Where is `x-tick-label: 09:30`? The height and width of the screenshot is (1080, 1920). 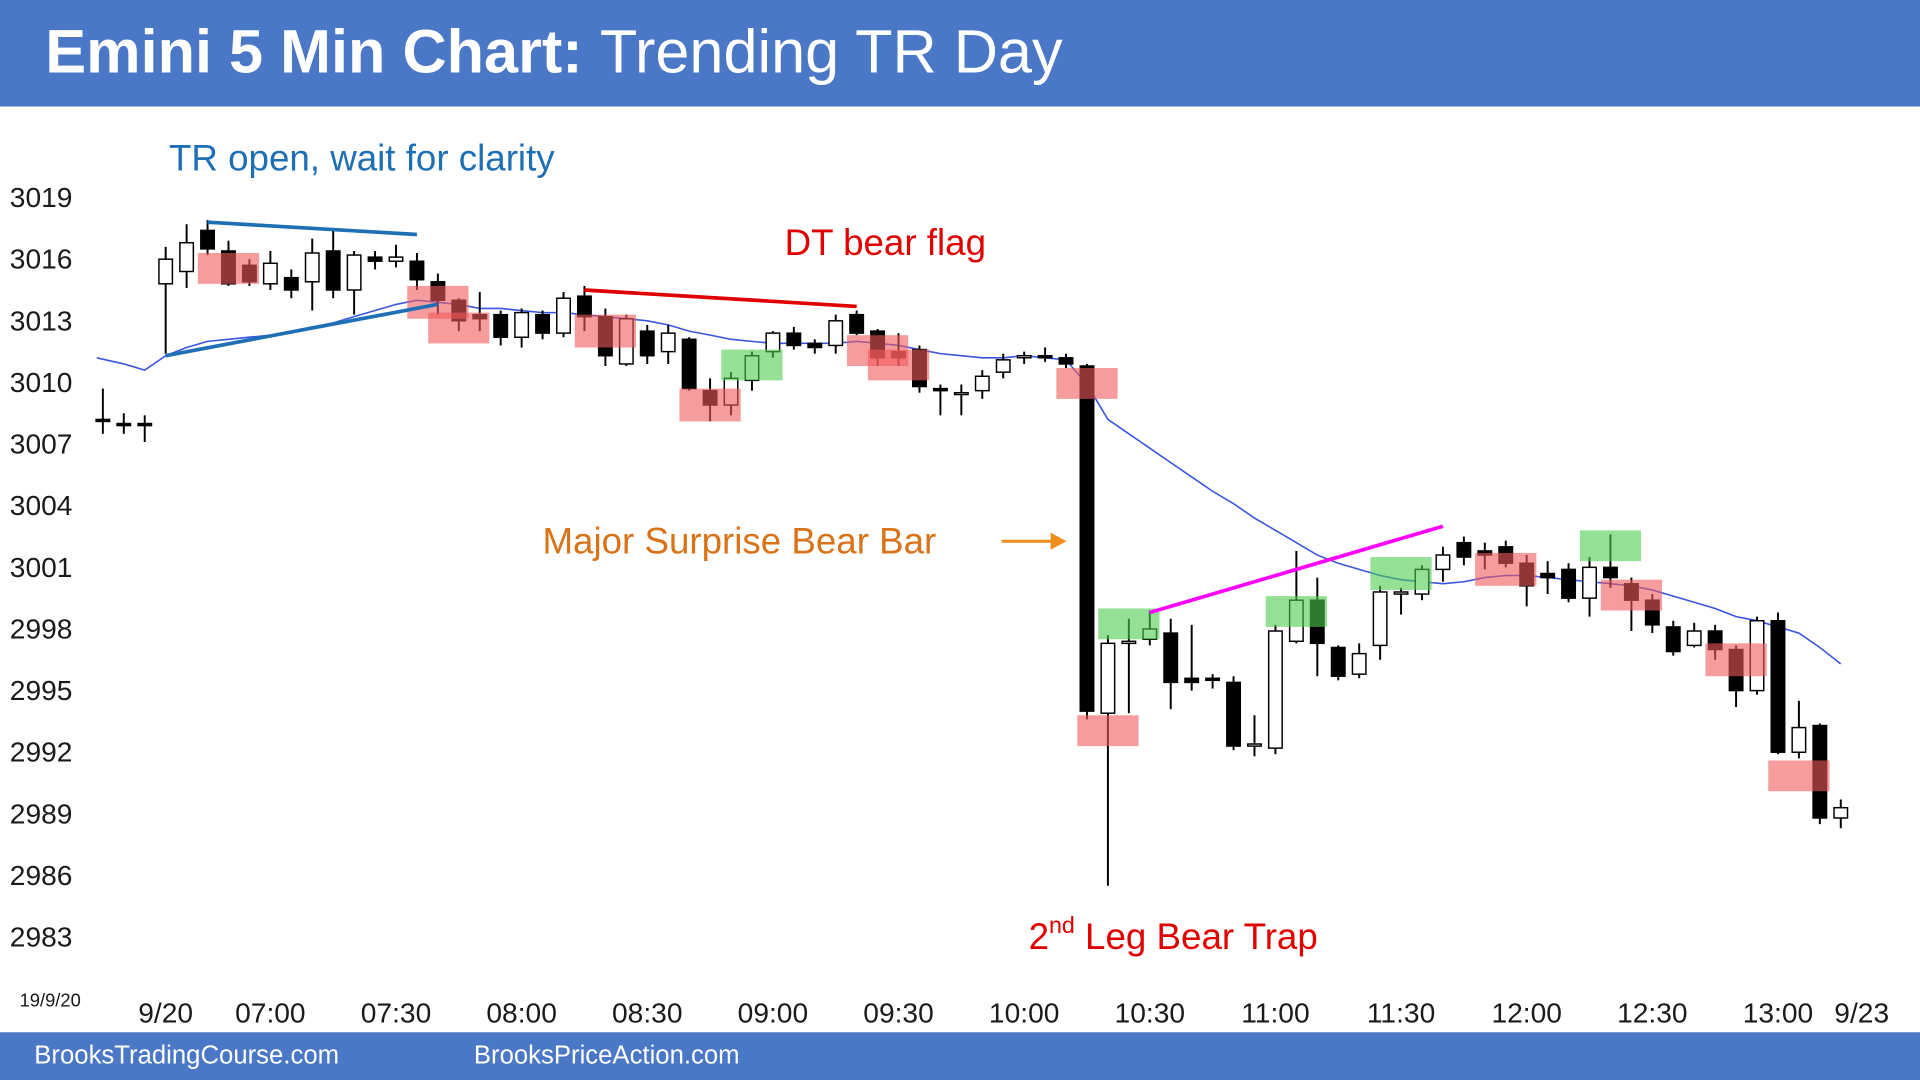 x-tick-label: 09:30 is located at coordinates (898, 1013).